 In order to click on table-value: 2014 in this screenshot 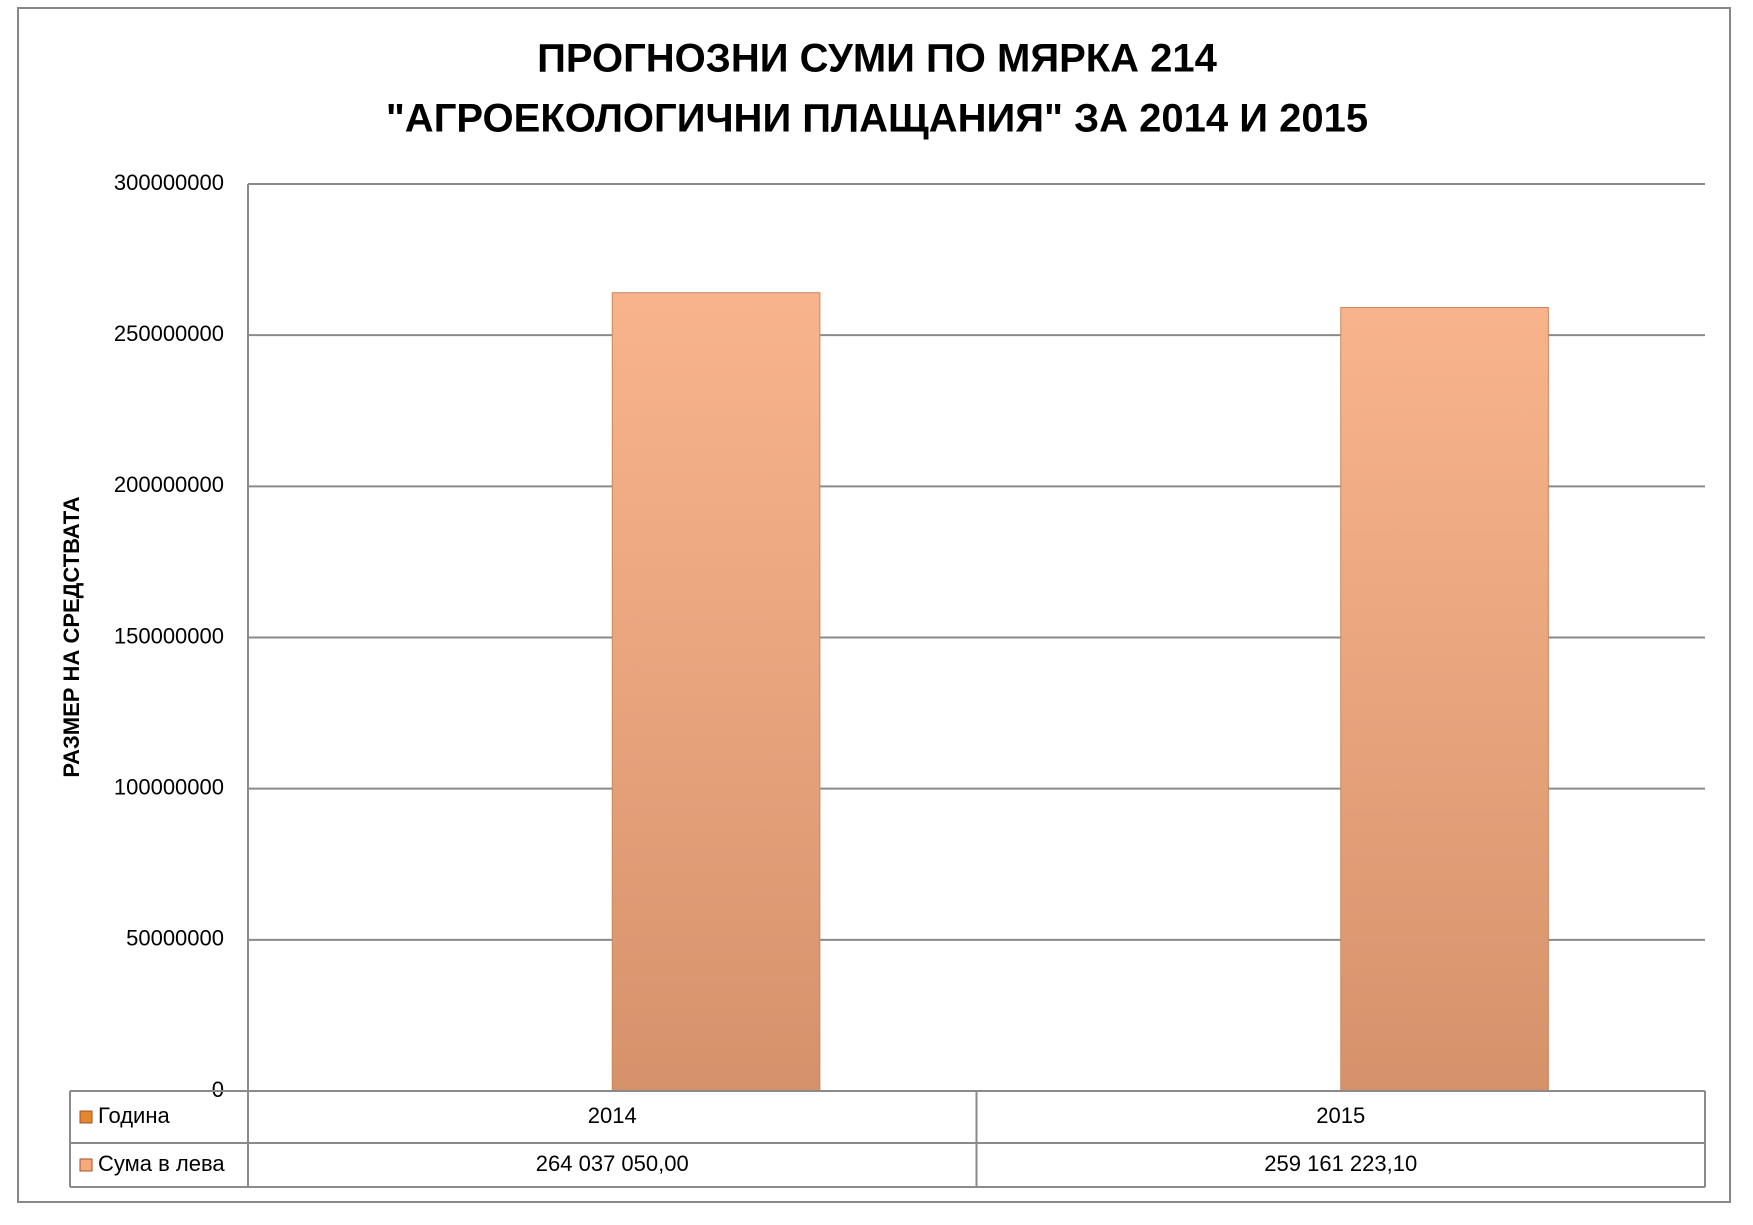, I will do `click(612, 1115)`.